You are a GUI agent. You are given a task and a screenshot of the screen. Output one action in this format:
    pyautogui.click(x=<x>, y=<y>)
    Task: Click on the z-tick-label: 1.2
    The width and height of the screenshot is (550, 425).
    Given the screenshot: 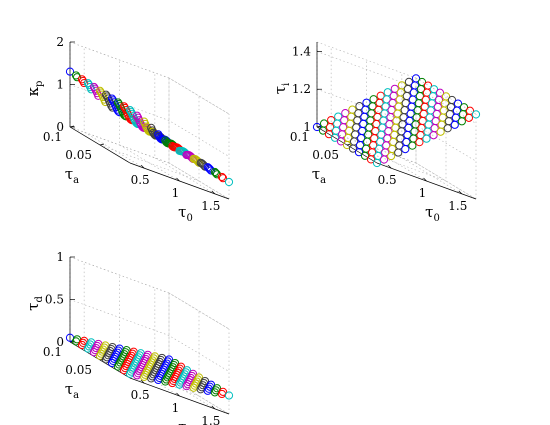 What is the action you would take?
    pyautogui.click(x=301, y=89)
    